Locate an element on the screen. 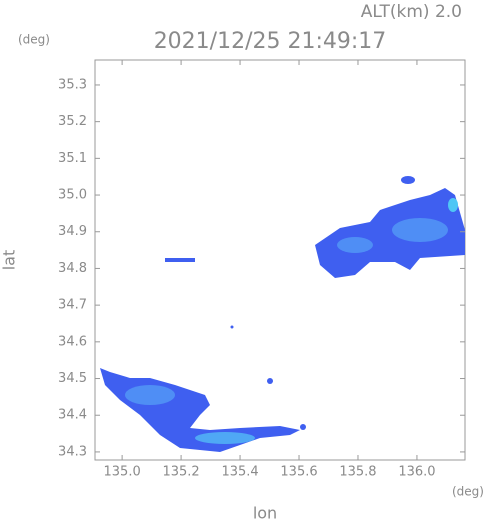 Image resolution: width=491 pixels, height=521 pixels. y-tick-label: 34.4 is located at coordinates (72, 415).